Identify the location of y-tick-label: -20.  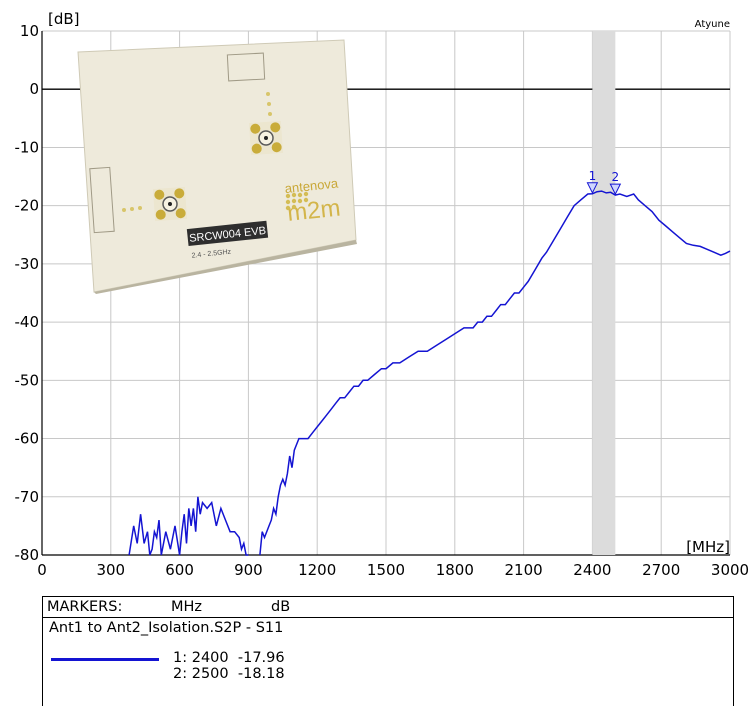
(27, 206).